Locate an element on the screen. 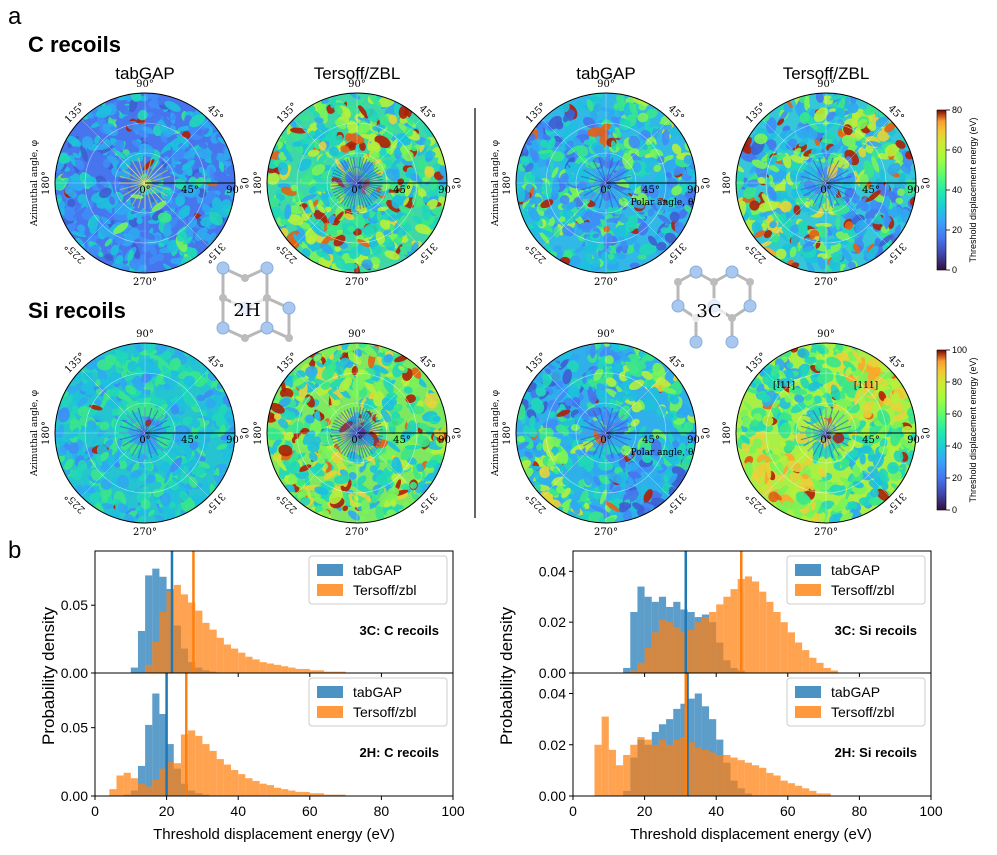 Image resolution: width=997 pixels, height=855 pixels. x-tick-label: 60 is located at coordinates (788, 811).